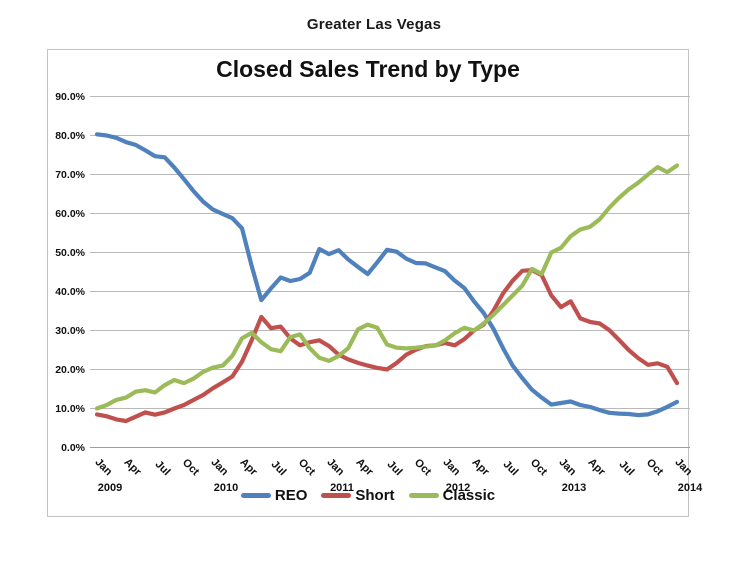  I want to click on y-tick-label: 30.0%, so click(70, 331).